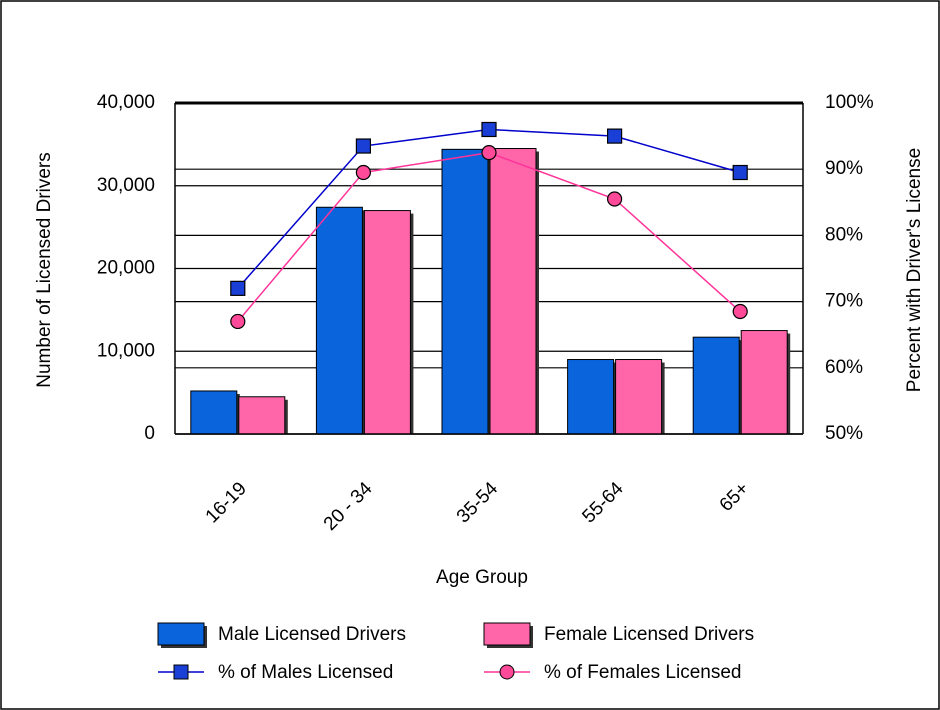 Image resolution: width=940 pixels, height=710 pixels. Describe the element at coordinates (649, 634) in the screenshot. I see `legend-label: Female Licensed Drivers` at that location.